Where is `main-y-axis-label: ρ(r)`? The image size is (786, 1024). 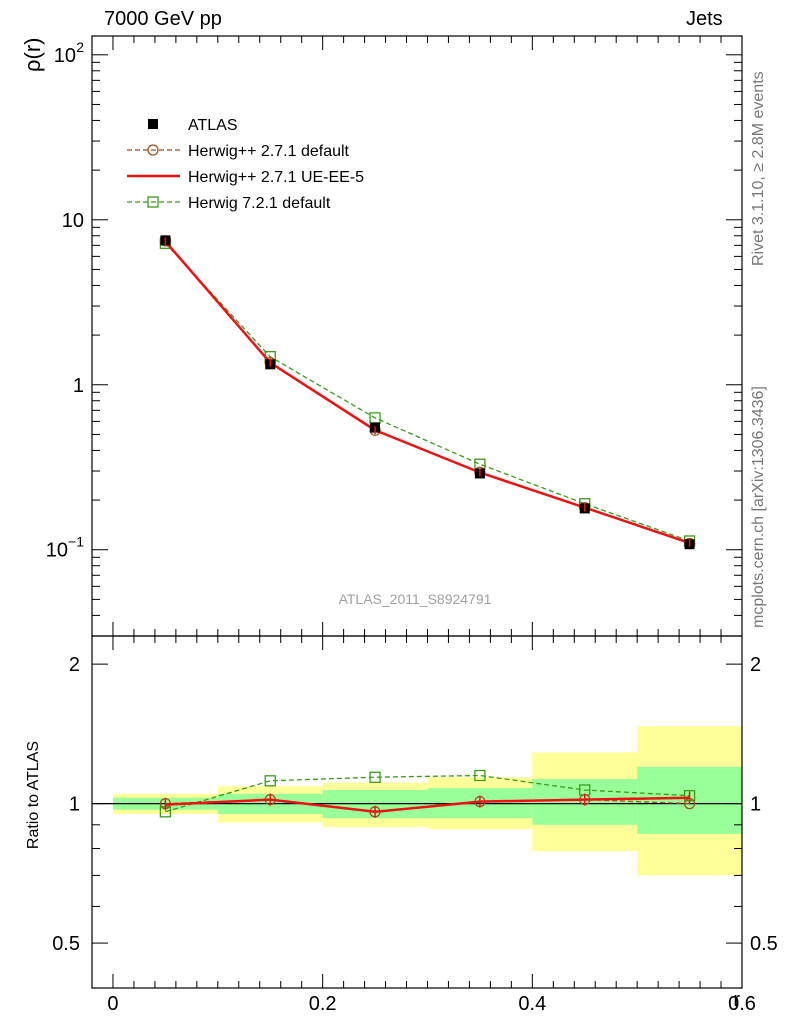 main-y-axis-label: ρ(r) is located at coordinates (32, 55).